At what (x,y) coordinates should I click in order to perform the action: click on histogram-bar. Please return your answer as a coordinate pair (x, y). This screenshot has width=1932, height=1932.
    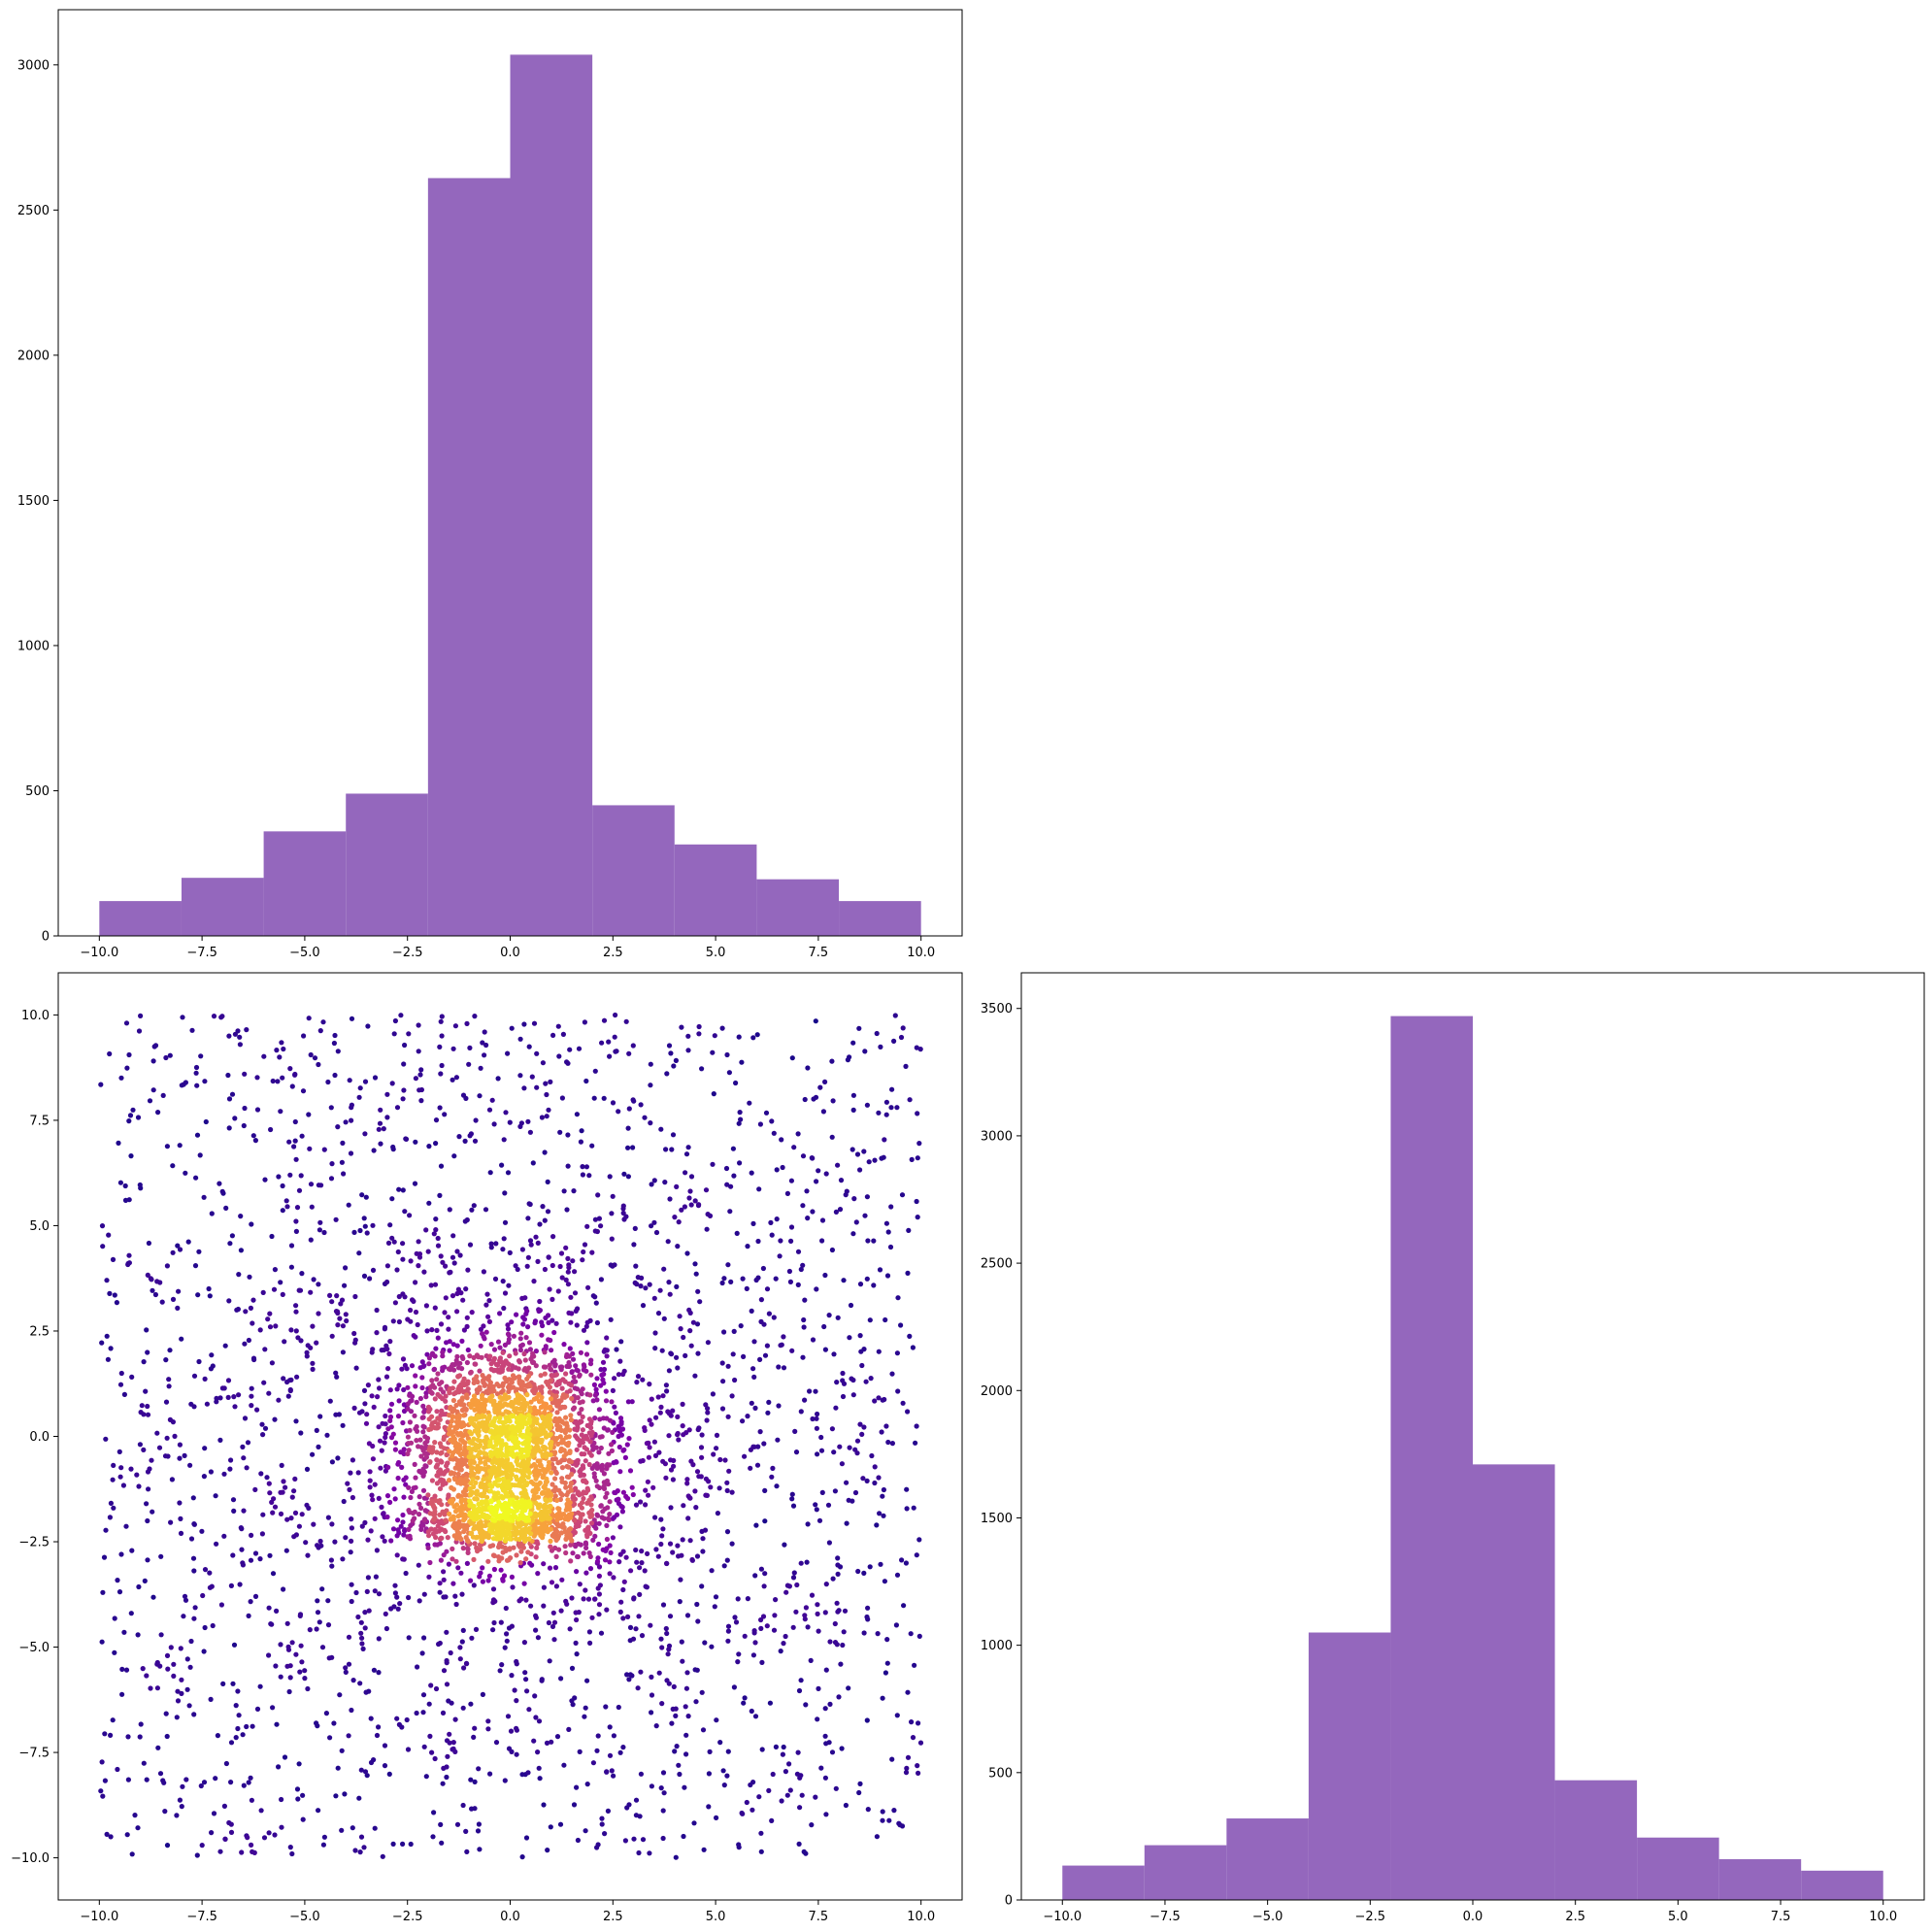
    Looking at the image, I should click on (387, 864).